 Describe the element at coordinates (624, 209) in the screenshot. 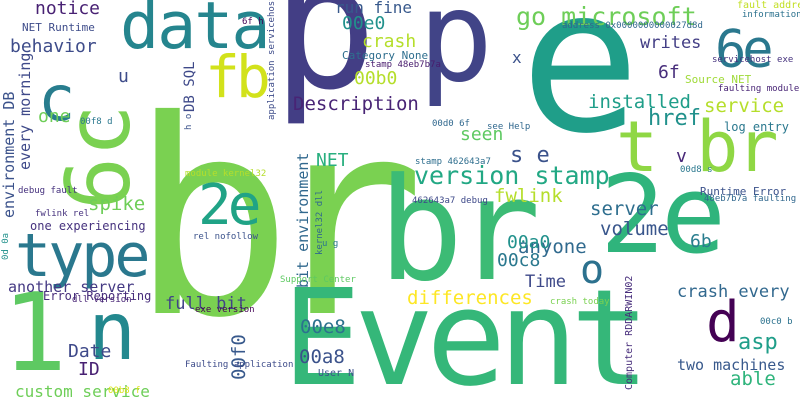

I see `word: server` at that location.